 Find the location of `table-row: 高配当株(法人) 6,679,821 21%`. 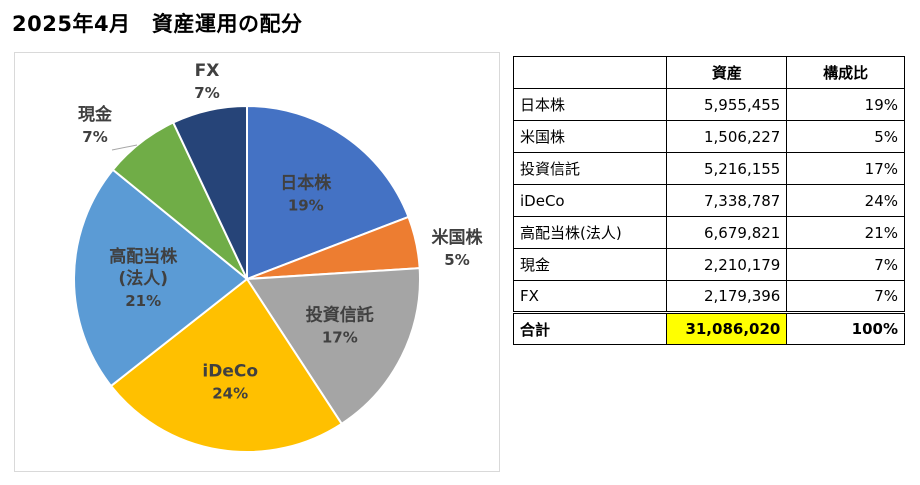

table-row: 高配当株(法人) 6,679,821 21% is located at coordinates (708, 232).